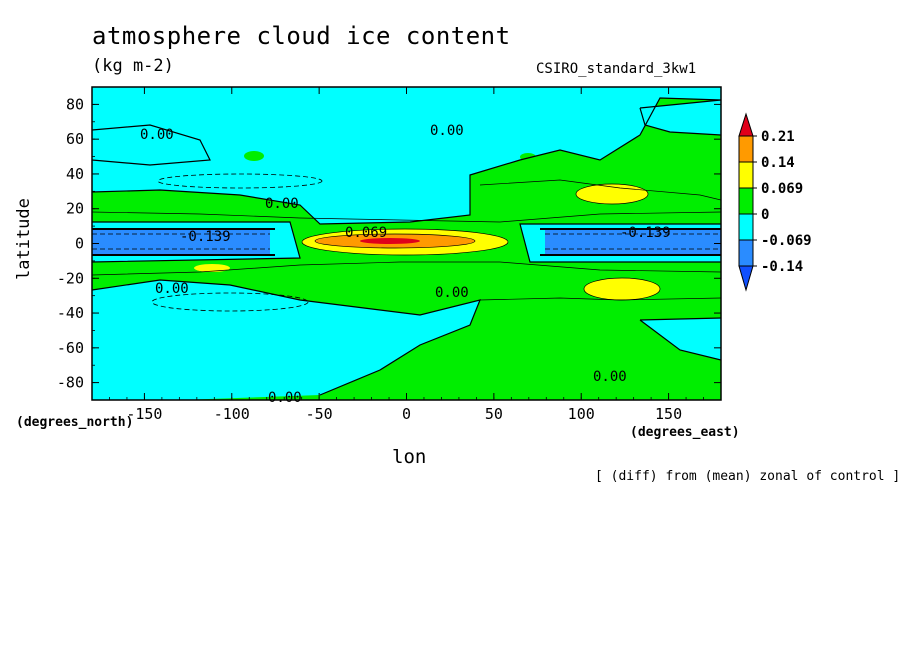  What do you see at coordinates (70, 348) in the screenshot?
I see `y-tick-label: -60` at bounding box center [70, 348].